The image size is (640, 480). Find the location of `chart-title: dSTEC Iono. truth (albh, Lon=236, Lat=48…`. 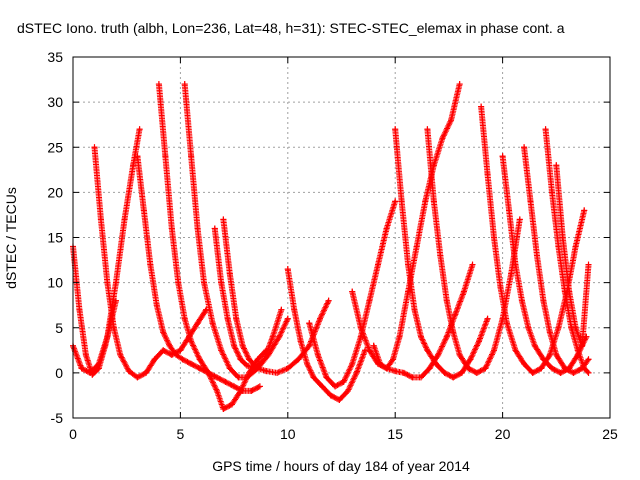

chart-title: dSTEC Iono. truth (albh, Lon=236, Lat=48… is located at coordinates (291, 28).